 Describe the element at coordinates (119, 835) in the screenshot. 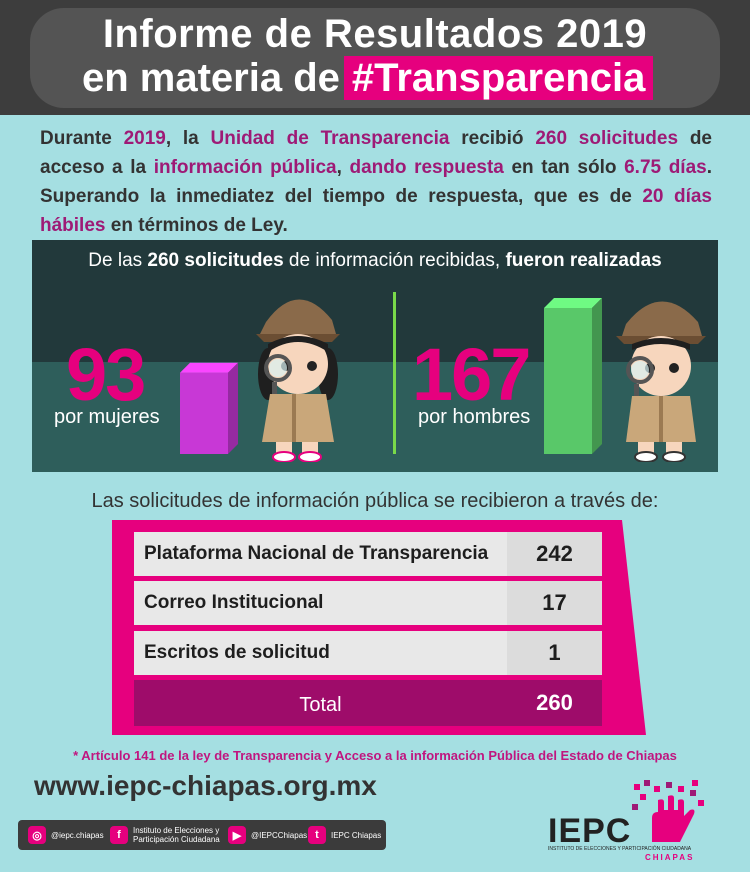

I see `facebook-icon: f` at that location.